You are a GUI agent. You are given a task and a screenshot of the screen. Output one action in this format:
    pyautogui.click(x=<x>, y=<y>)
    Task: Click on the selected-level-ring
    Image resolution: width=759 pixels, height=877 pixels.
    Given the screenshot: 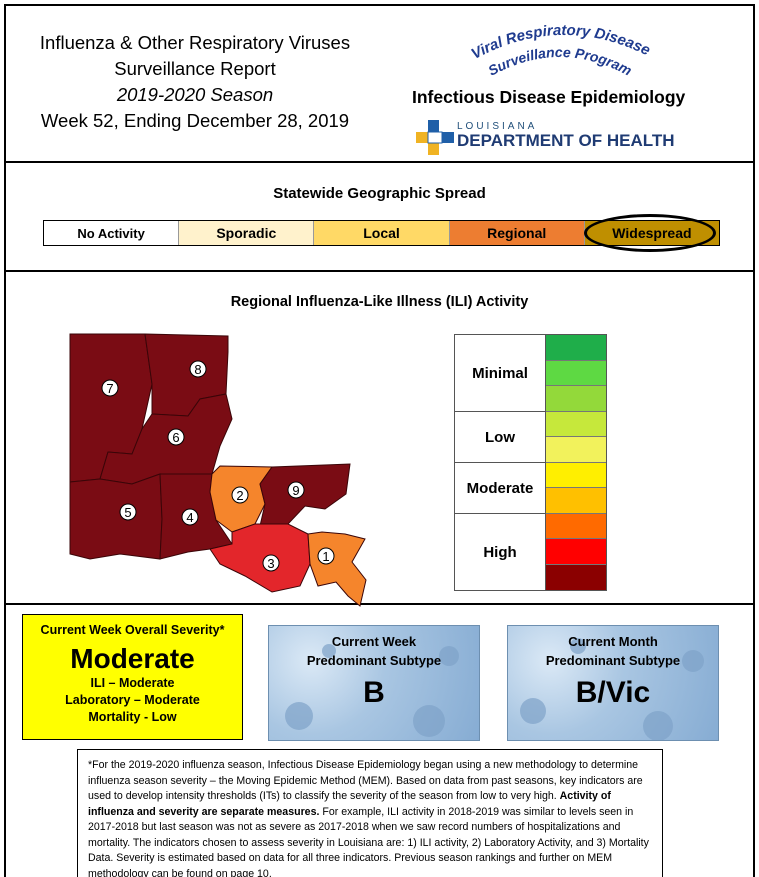 What is the action you would take?
    pyautogui.click(x=650, y=233)
    